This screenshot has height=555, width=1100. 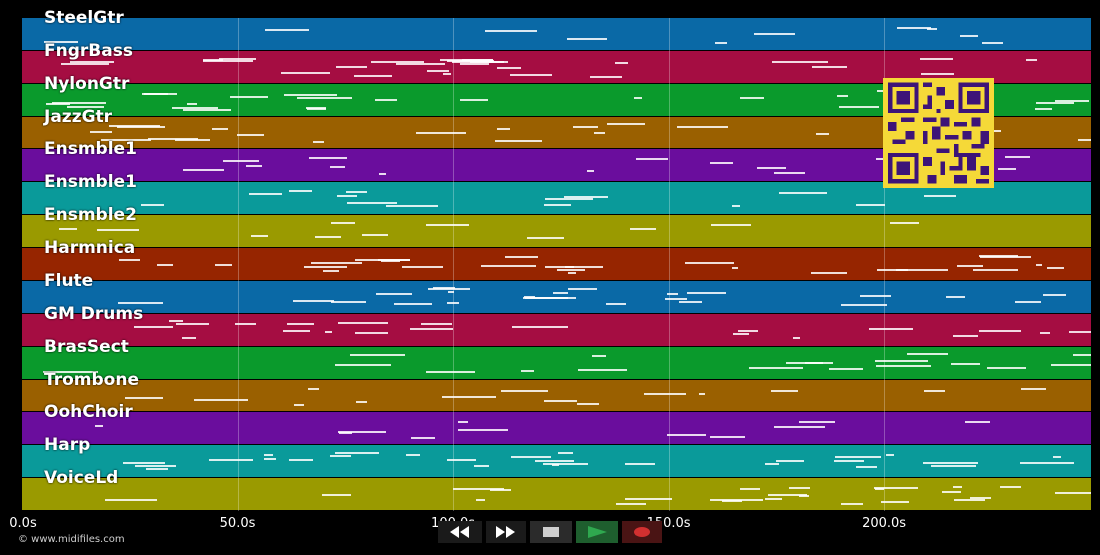 I want to click on track-label: Flute, so click(x=69, y=280).